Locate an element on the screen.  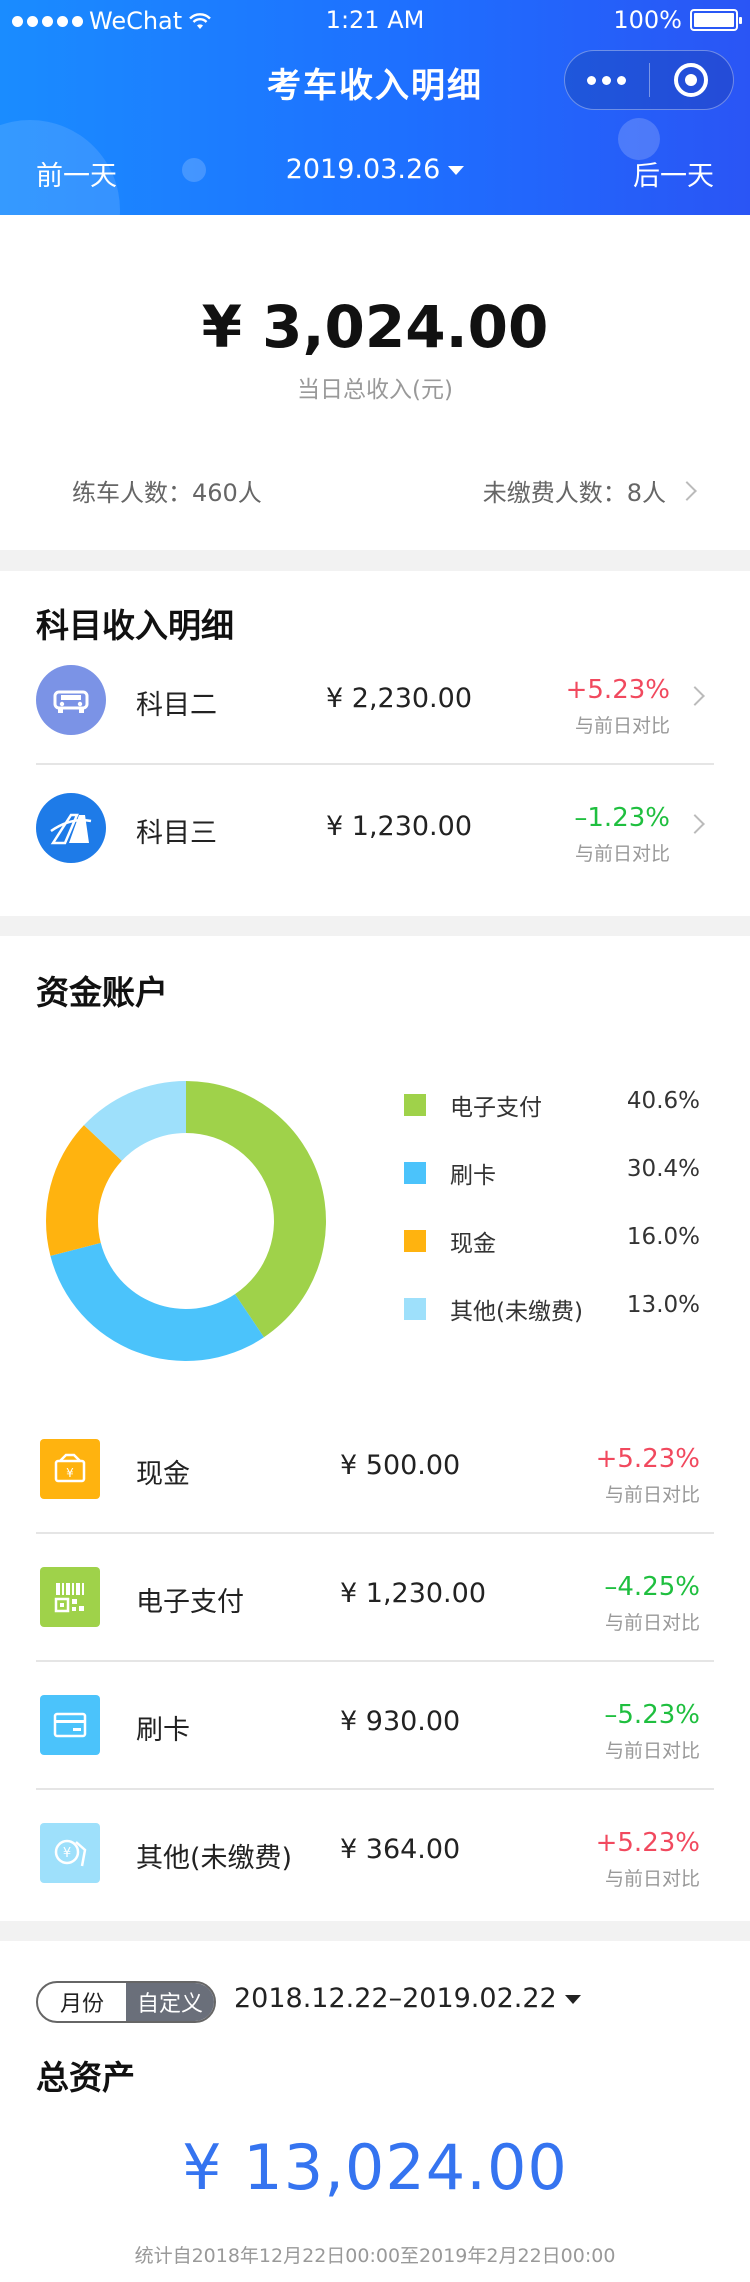
trainee-count: 练车人数：460人 is located at coordinates (167, 493).